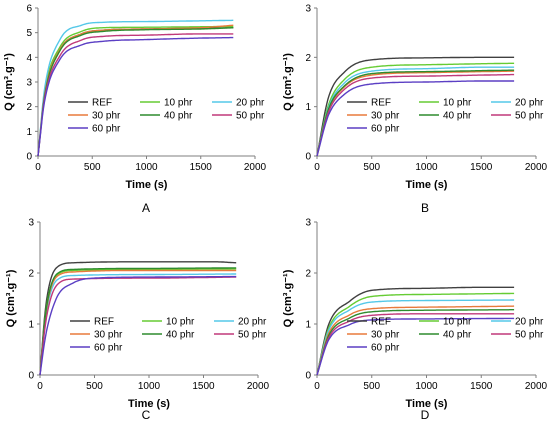 The image size is (550, 427). I want to click on panel-label: D, so click(425, 415).